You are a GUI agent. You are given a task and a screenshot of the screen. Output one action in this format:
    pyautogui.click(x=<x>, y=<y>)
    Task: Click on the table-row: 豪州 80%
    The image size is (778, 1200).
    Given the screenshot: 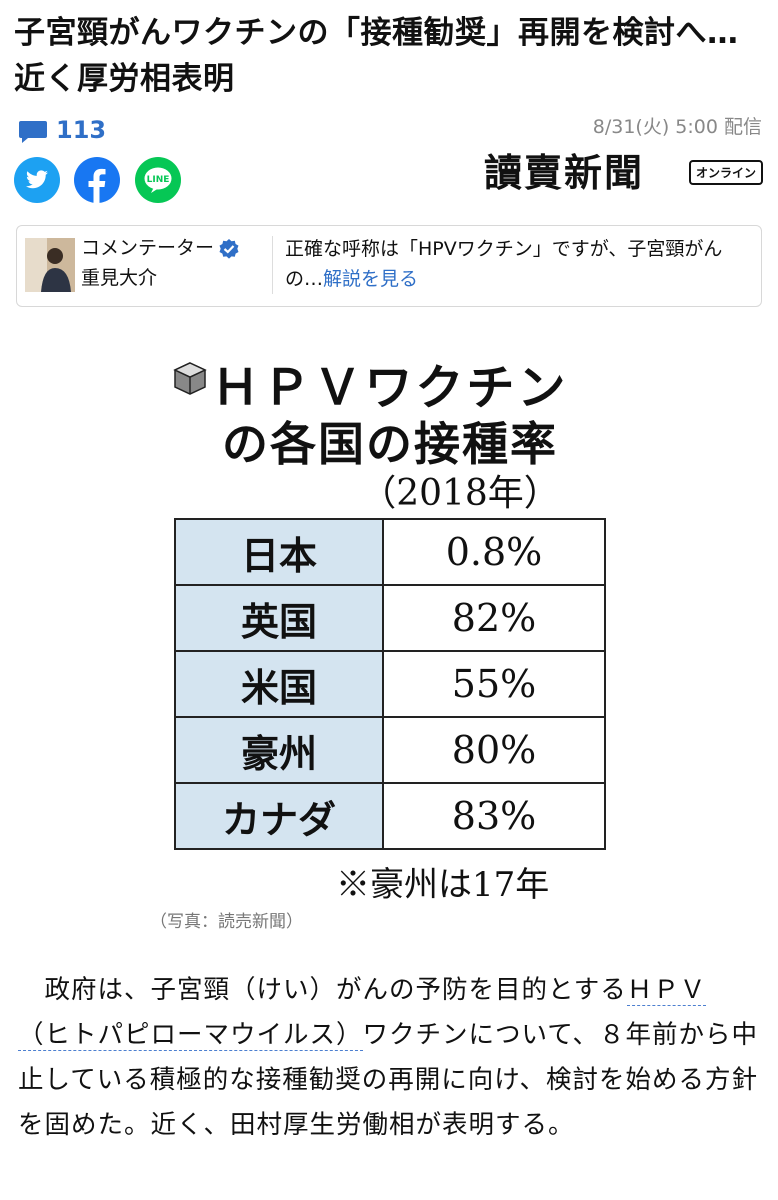 What is the action you would take?
    pyautogui.click(x=390, y=750)
    